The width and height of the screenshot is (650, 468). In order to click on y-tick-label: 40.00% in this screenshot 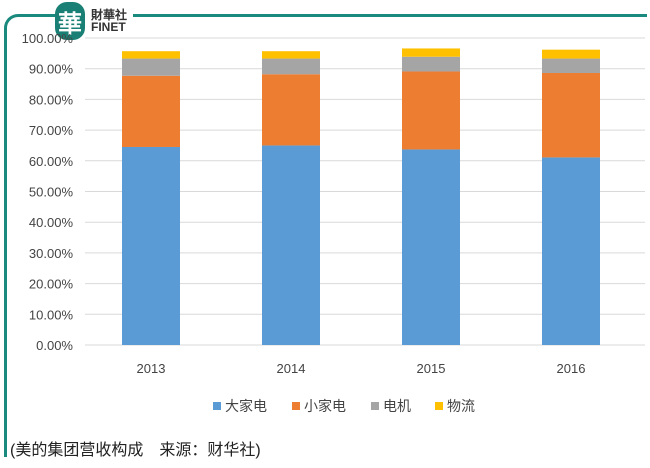, I will do `click(51, 222)`.